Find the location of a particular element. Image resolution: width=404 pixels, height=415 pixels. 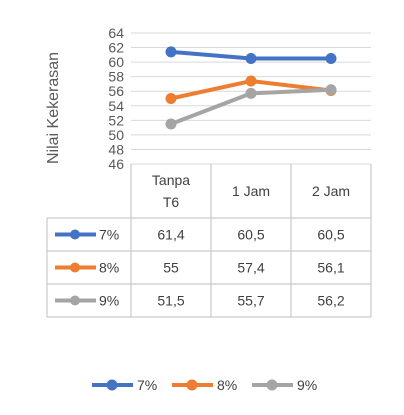

series-lines is located at coordinates (251, 88).